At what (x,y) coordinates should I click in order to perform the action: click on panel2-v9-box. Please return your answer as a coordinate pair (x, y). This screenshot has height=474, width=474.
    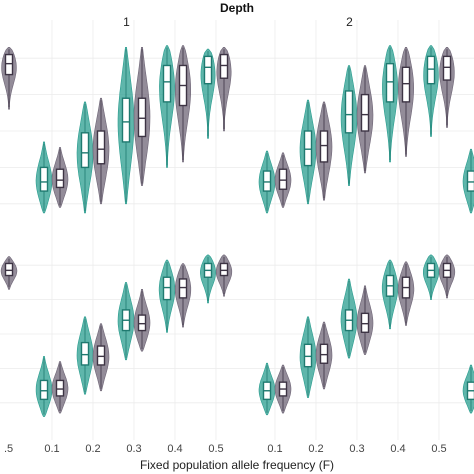
    Looking at the image, I should click on (224, 269).